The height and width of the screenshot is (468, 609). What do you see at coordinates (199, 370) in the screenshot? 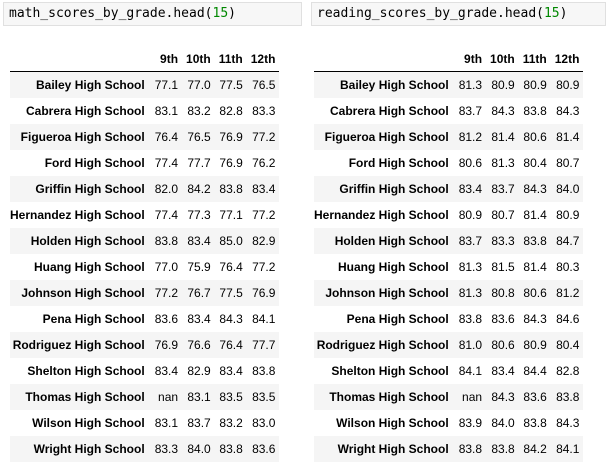
I see `table-cell: 82.9` at bounding box center [199, 370].